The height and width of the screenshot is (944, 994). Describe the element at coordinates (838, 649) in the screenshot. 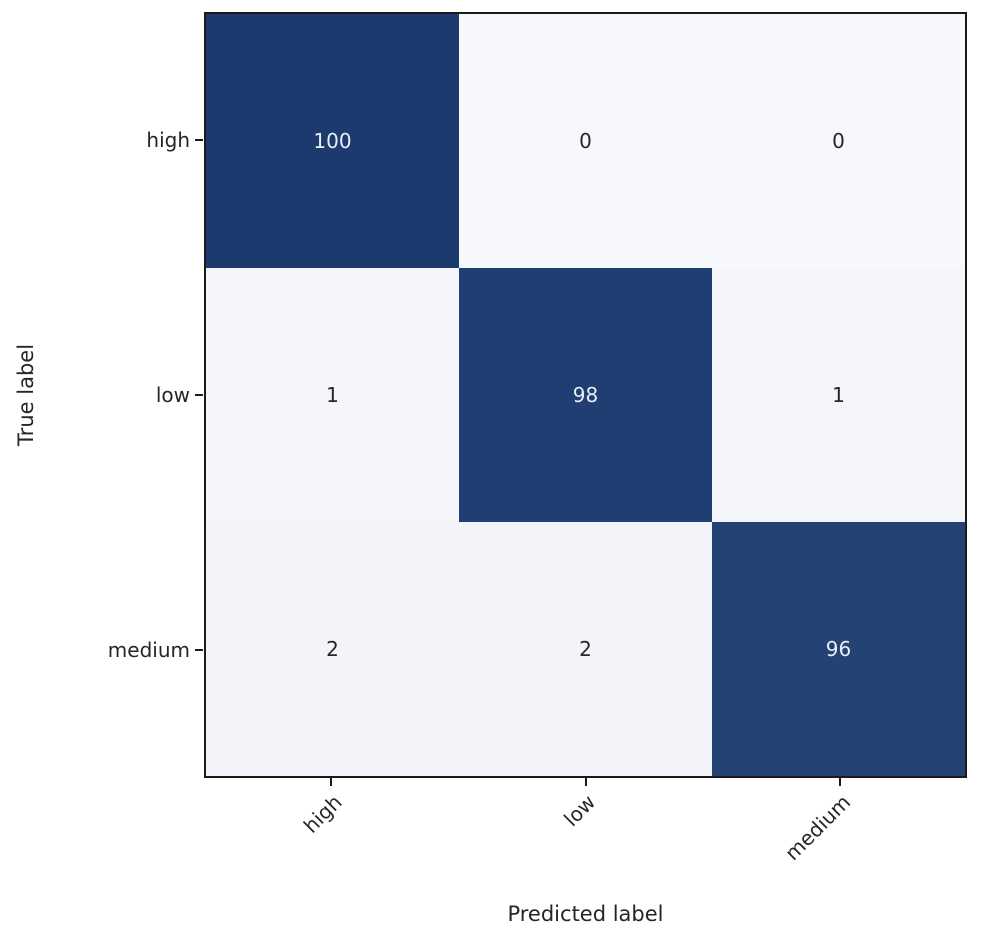

I see `matrix-cell-medium-medium: 96` at that location.